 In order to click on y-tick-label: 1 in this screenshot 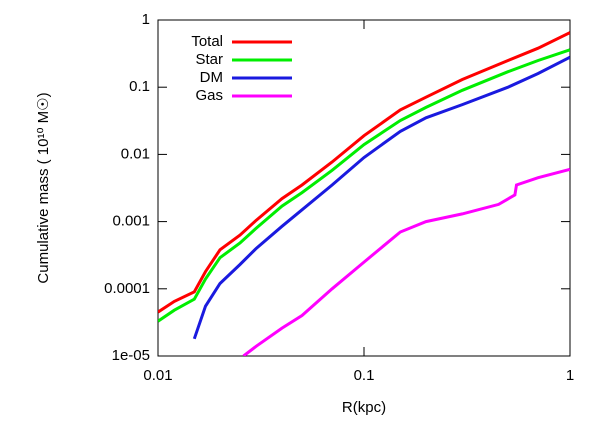, I will do `click(146, 19)`.